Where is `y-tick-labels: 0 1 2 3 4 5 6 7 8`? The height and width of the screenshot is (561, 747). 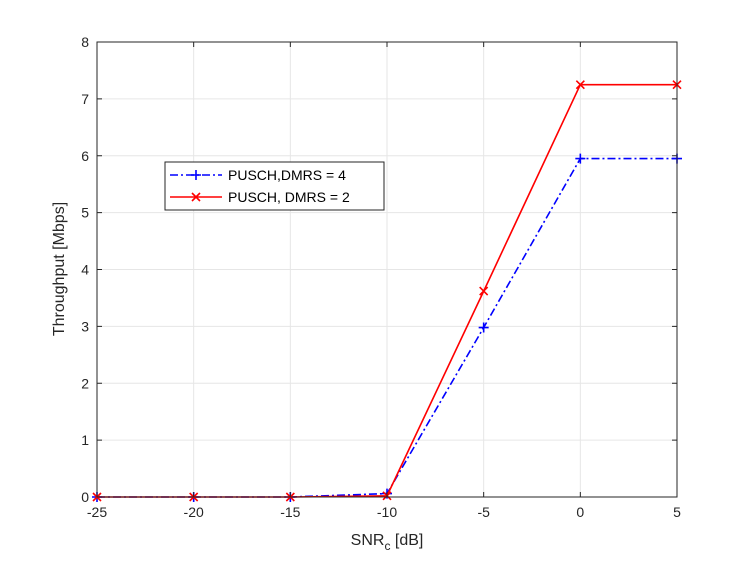 y-tick-labels: 0 1 2 3 4 5 6 7 8 is located at coordinates (85, 269).